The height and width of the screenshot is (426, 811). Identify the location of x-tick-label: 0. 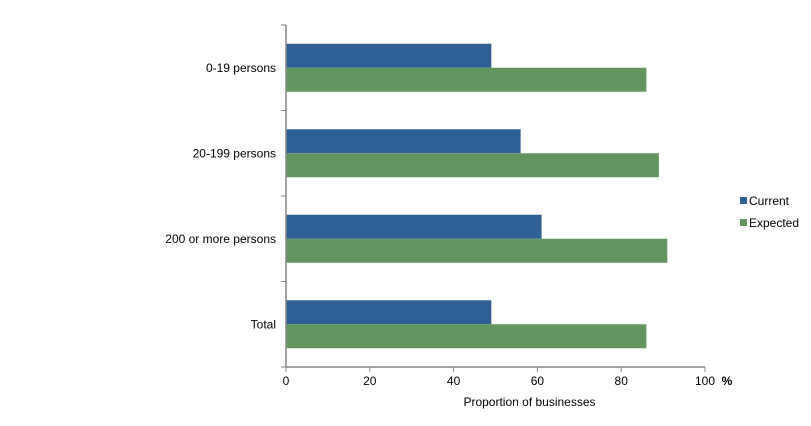
(286, 381).